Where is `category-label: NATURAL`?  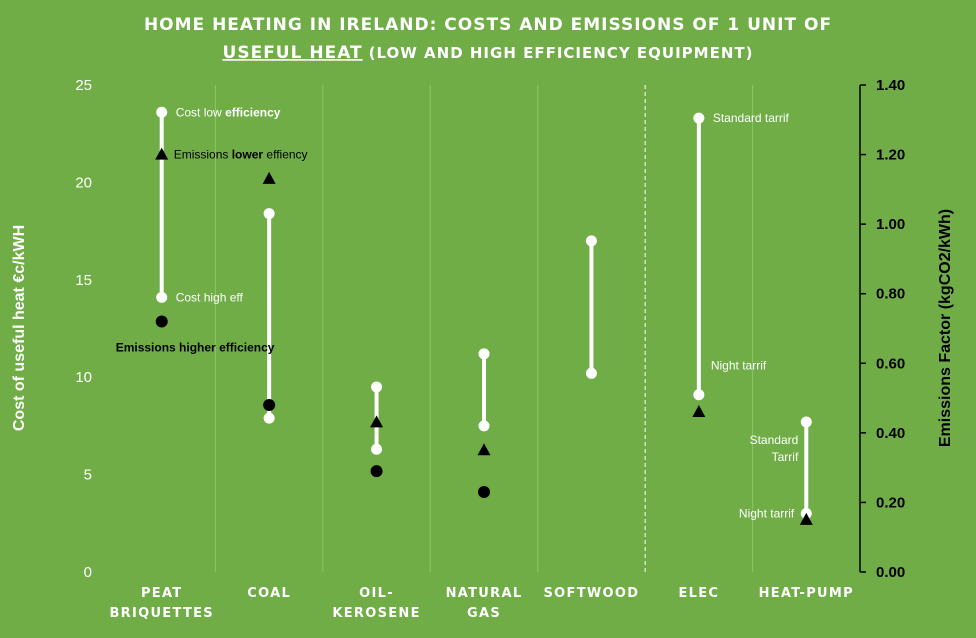
category-label: NATURAL is located at coordinates (484, 593).